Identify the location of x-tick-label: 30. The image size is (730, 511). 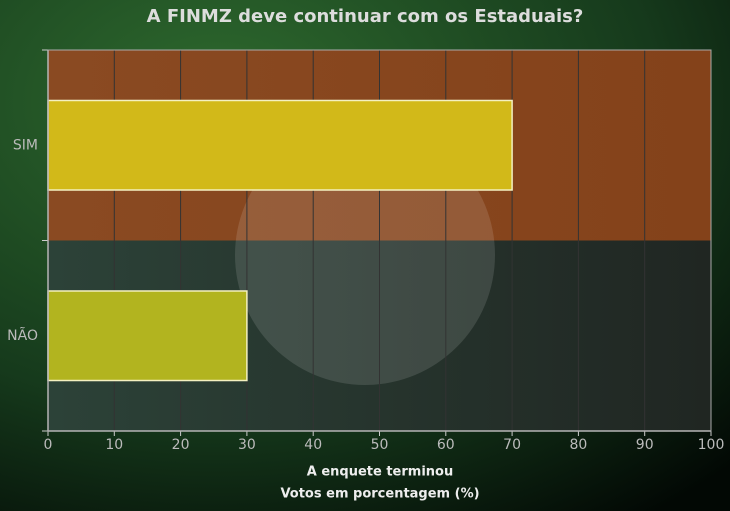
(247, 445).